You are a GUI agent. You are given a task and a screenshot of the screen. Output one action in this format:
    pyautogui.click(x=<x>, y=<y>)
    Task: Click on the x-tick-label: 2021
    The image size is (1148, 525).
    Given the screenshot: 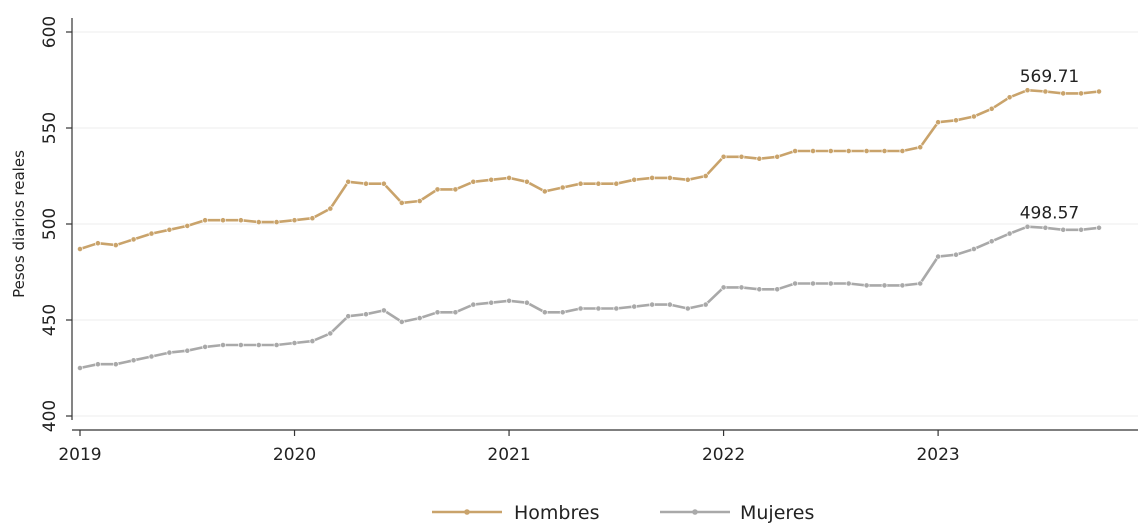 What is the action you would take?
    pyautogui.click(x=508, y=455)
    